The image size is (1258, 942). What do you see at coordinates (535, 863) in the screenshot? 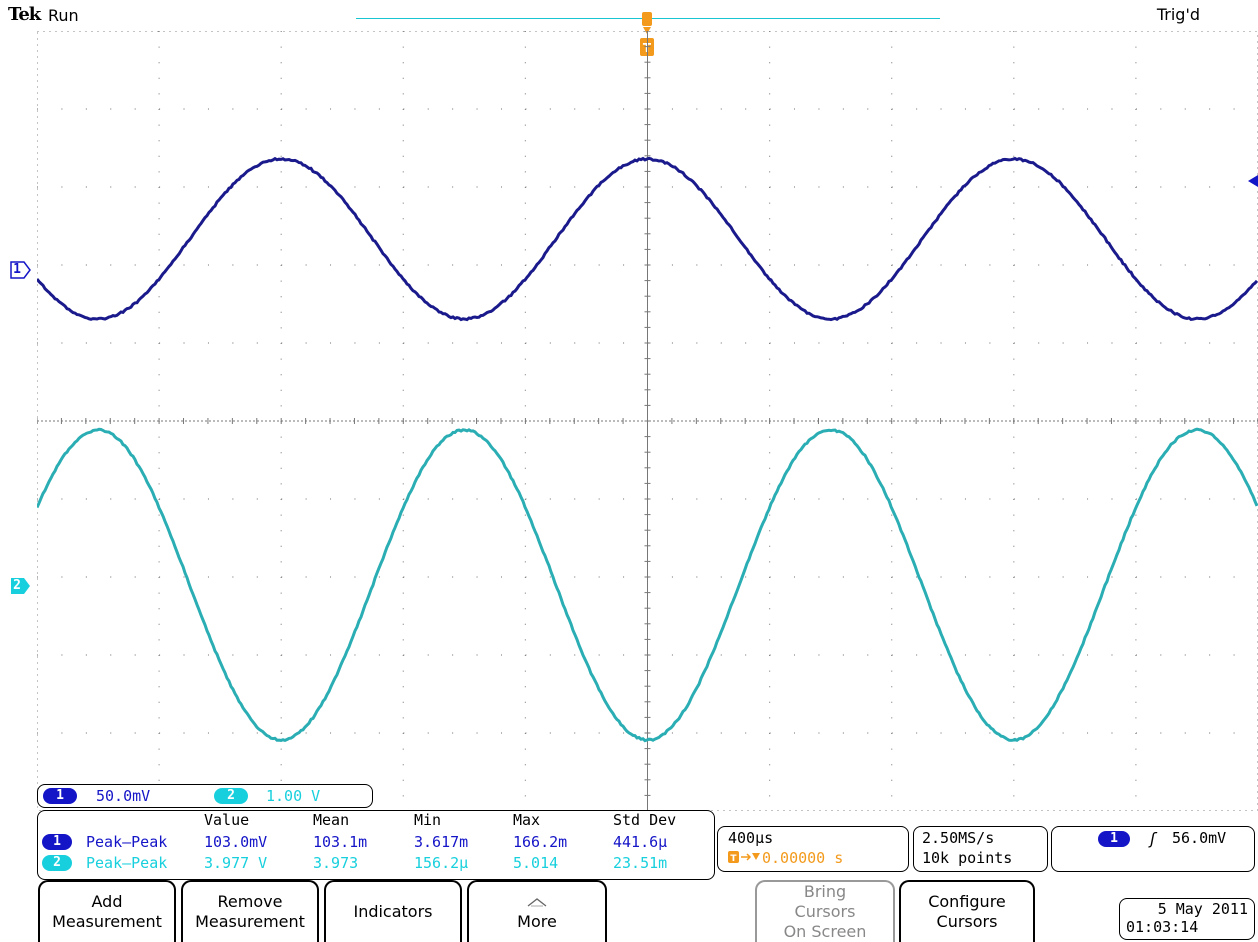
I see `row2-max: 5.014` at bounding box center [535, 863].